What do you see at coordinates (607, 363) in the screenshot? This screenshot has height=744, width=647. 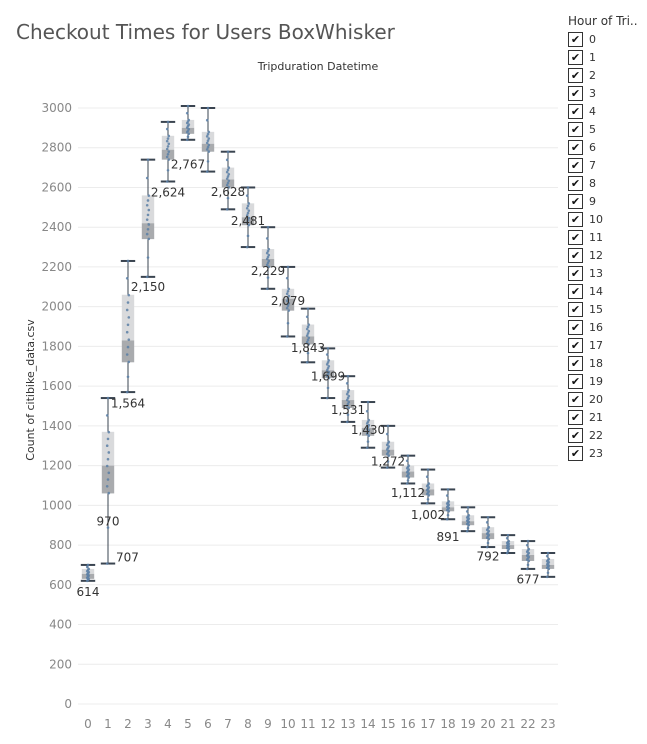 I see `legend-item-hour-18: ✔ 18` at bounding box center [607, 363].